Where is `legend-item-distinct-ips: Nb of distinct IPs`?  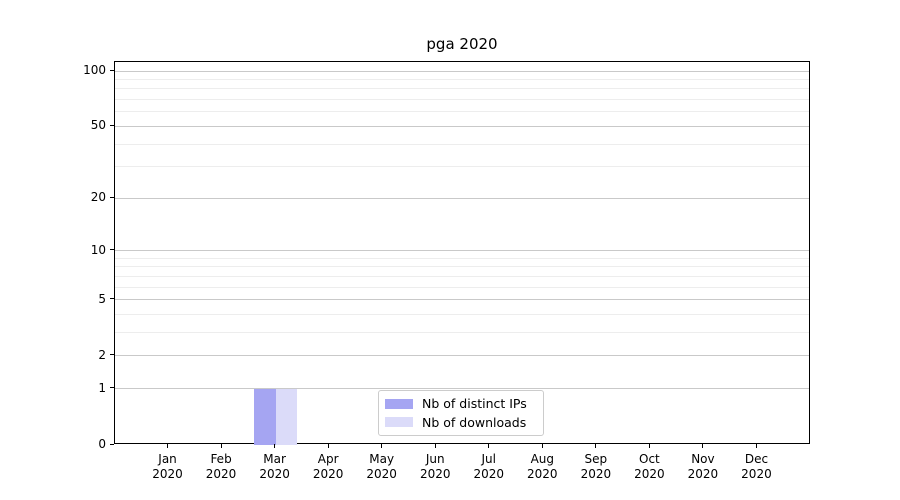
legend-item-distinct-ips: Nb of distinct IPs is located at coordinates (461, 403).